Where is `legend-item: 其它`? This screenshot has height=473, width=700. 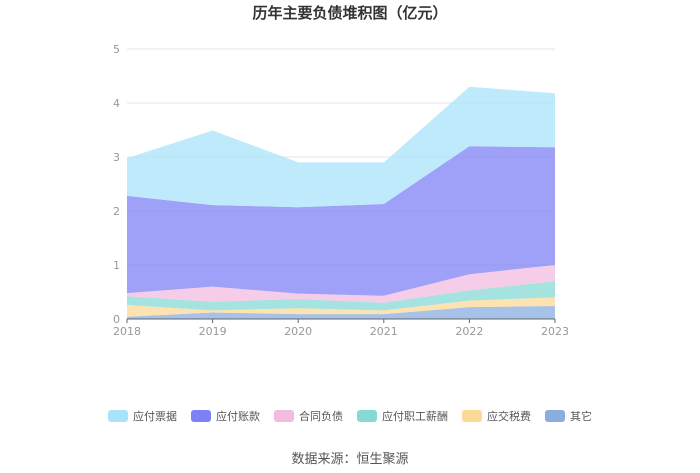 legend-item: 其它 is located at coordinates (568, 416).